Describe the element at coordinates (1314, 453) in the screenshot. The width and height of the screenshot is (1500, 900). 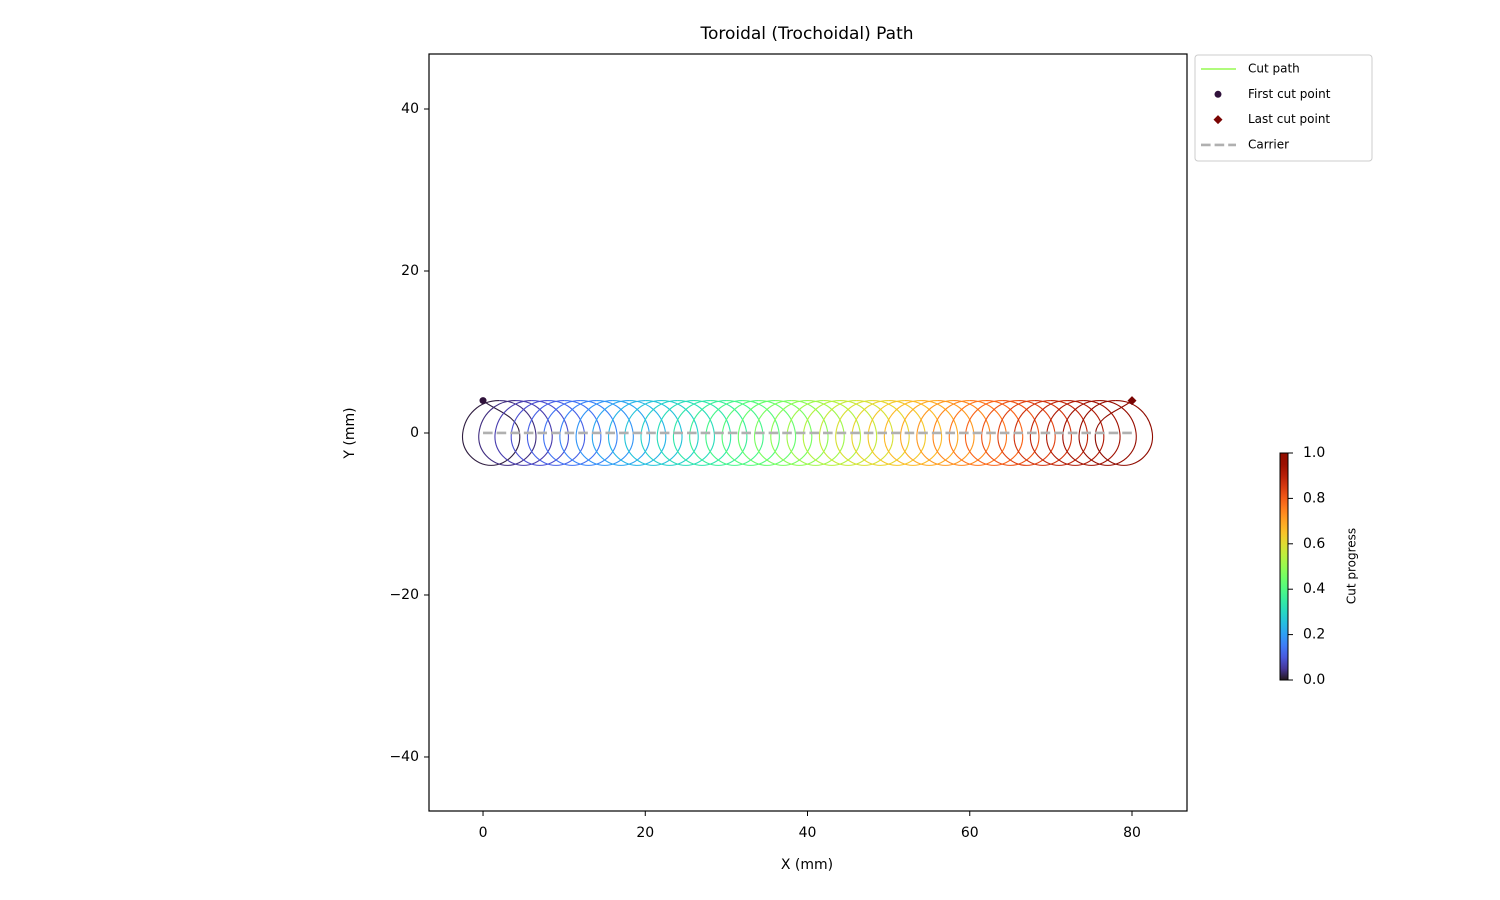
I see `colorbar-tick-label: 1.0` at that location.